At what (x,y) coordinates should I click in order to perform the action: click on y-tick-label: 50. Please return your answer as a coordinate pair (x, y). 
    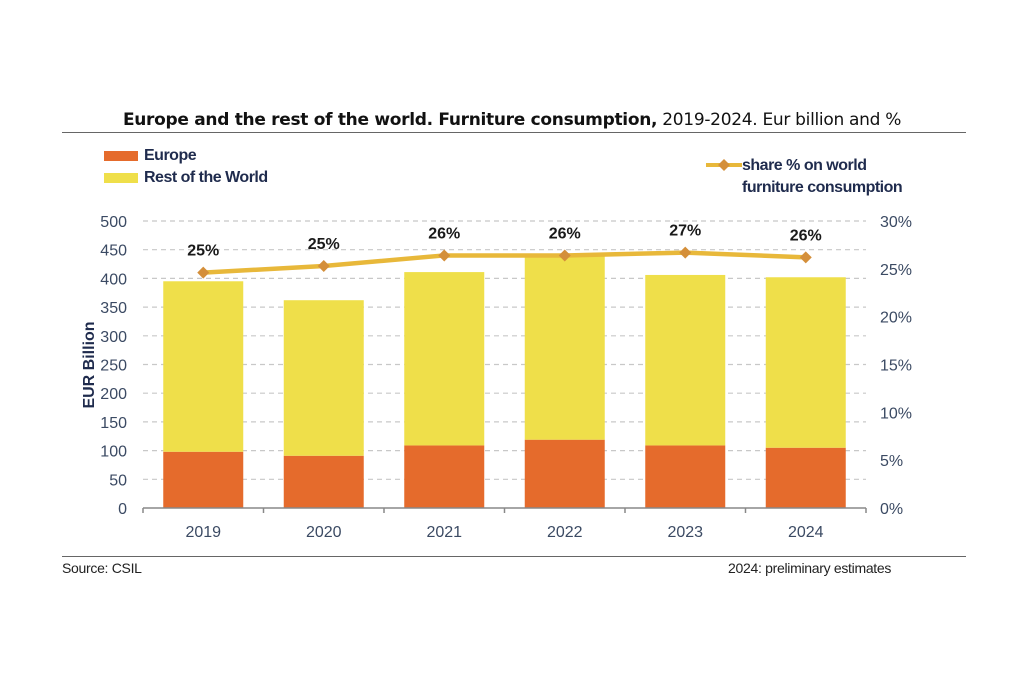
    Looking at the image, I should click on (118, 480).